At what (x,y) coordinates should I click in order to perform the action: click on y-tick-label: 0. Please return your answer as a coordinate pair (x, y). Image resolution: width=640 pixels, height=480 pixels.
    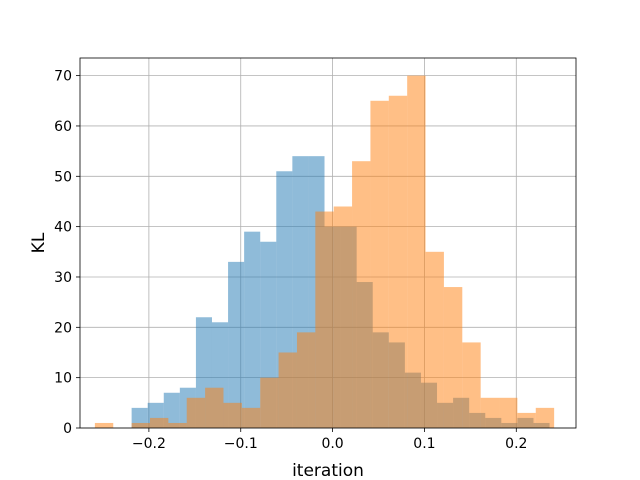
    Looking at the image, I should click on (67, 429).